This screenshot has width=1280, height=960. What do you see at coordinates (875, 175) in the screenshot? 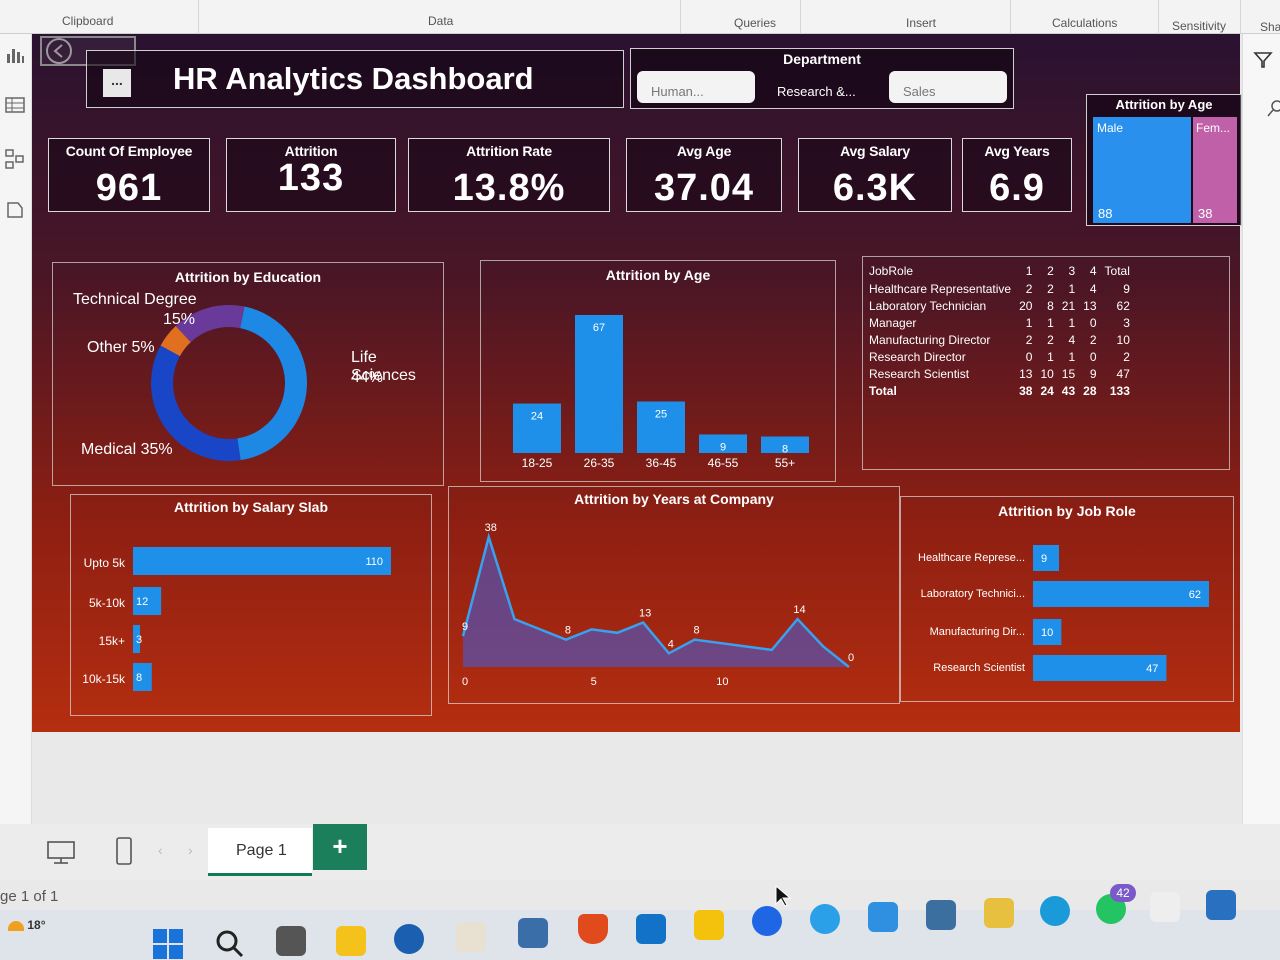
I see `kpi-avg-salary: Avg Salary 6.3K` at bounding box center [875, 175].